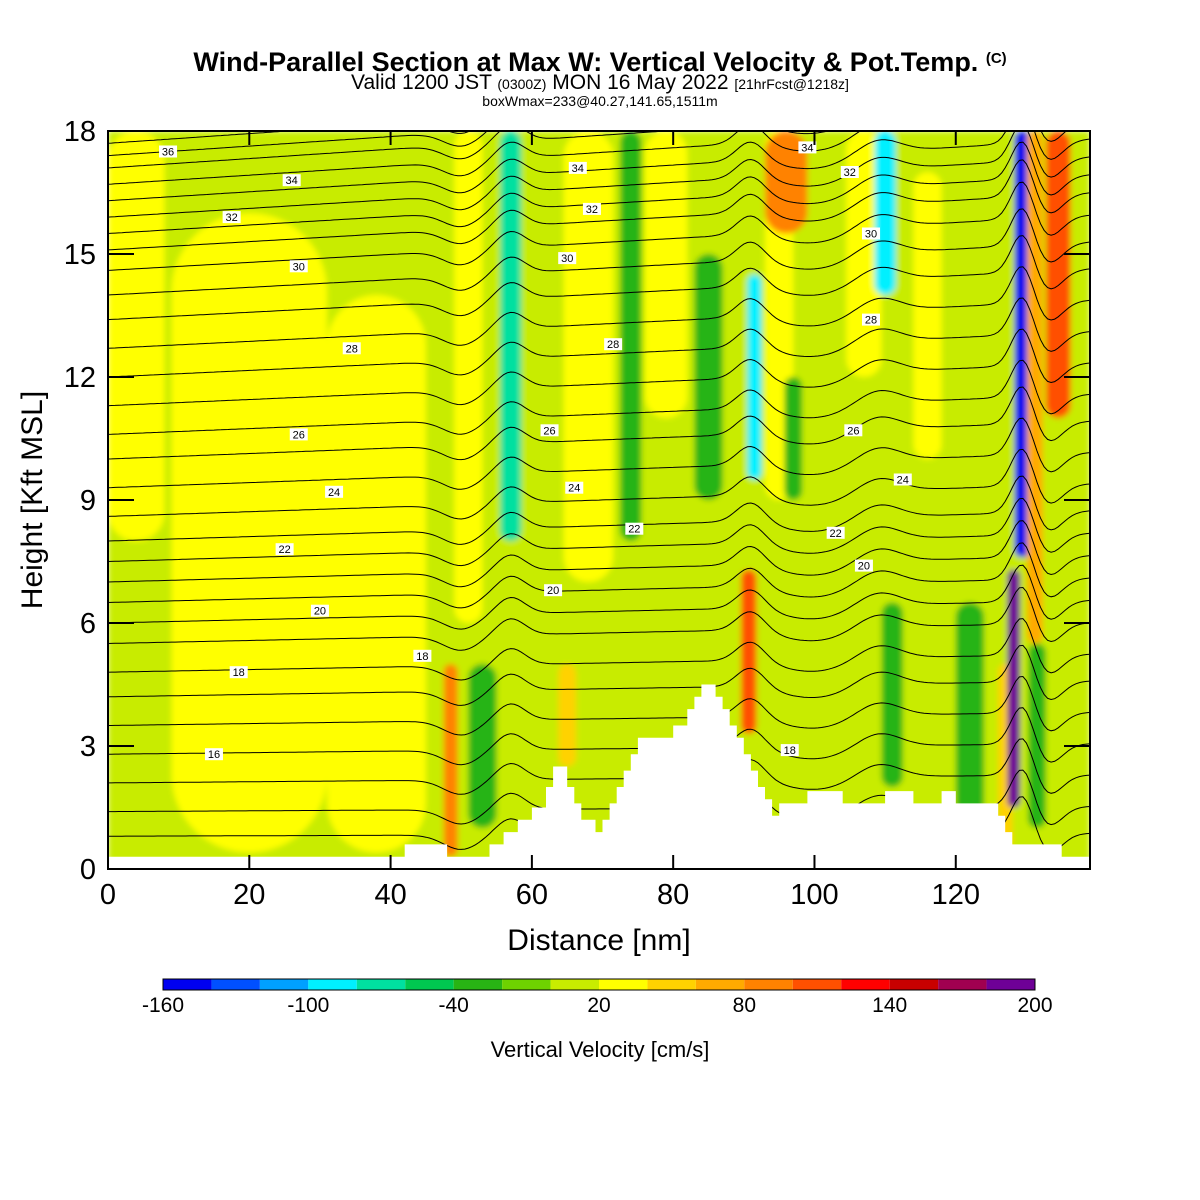  What do you see at coordinates (88, 870) in the screenshot?
I see `y-tick-label: 0` at bounding box center [88, 870].